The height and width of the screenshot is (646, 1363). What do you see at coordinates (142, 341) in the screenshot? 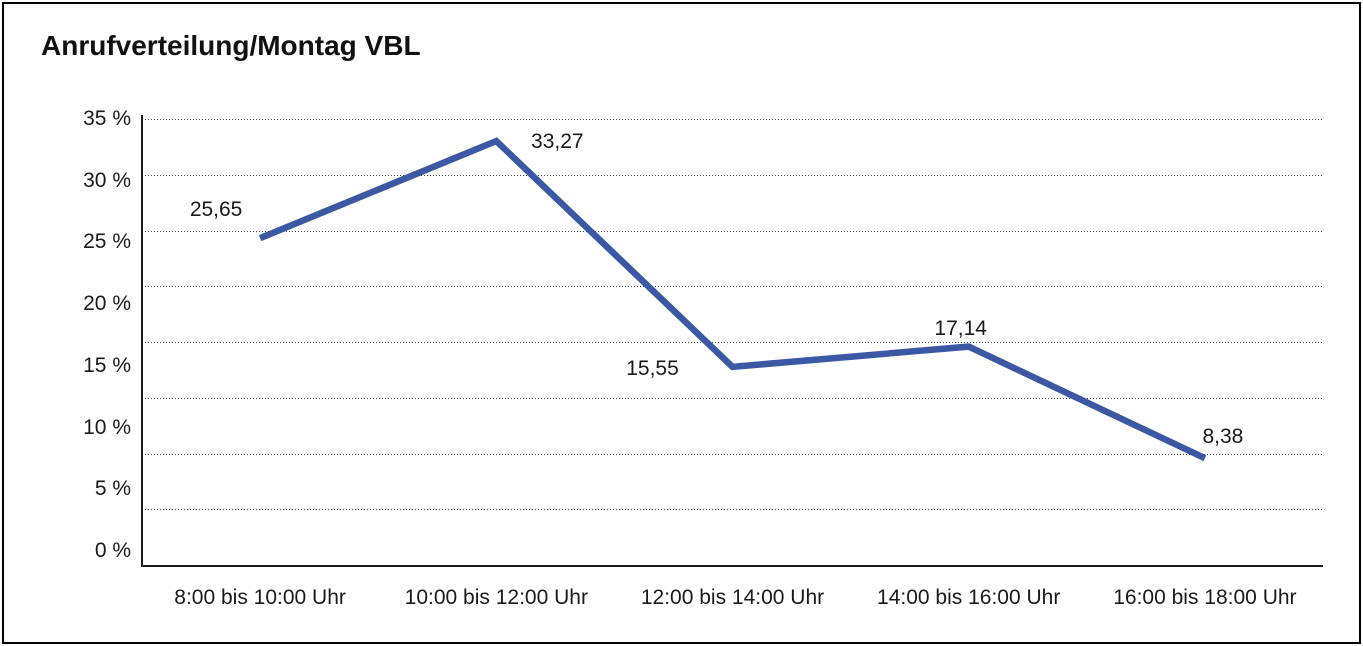
I see `y-axis` at bounding box center [142, 341].